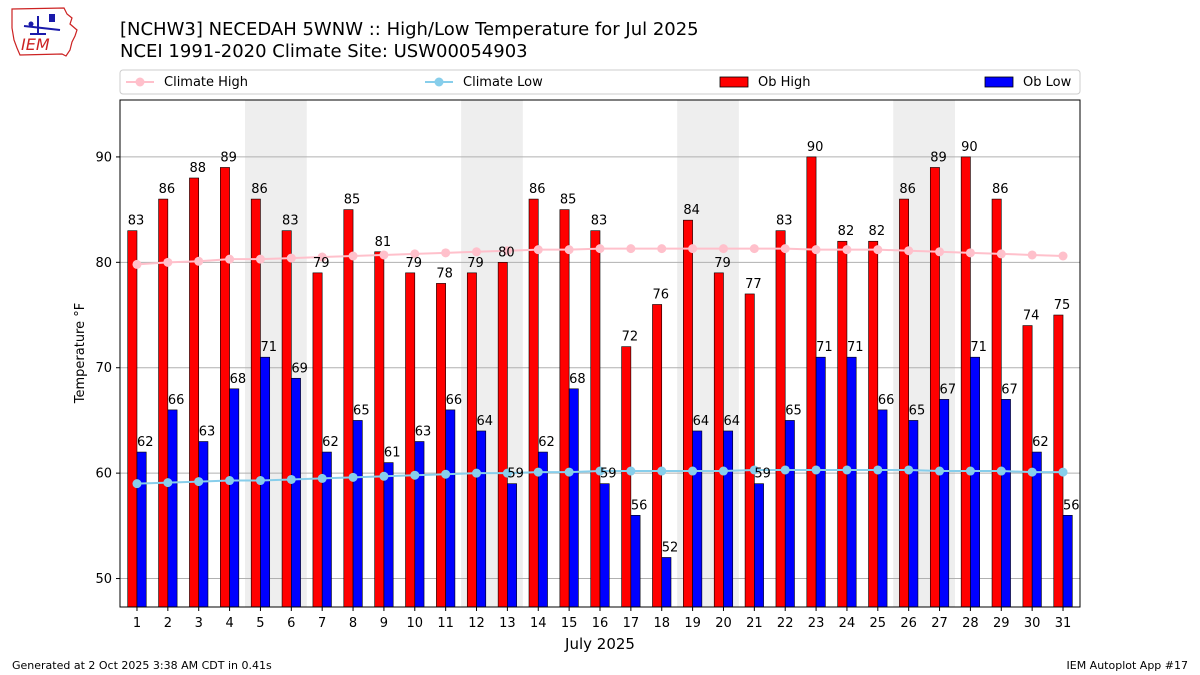  Describe the element at coordinates (140, 82) in the screenshot. I see `legend-marker-climate-high` at that location.